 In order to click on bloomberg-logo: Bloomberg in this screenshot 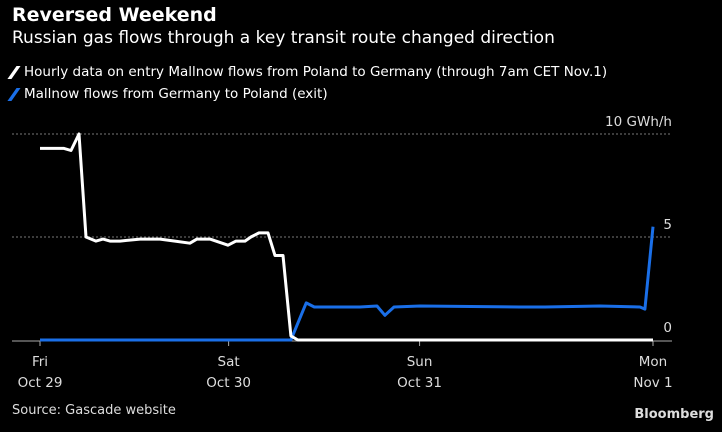, I will do `click(674, 414)`.